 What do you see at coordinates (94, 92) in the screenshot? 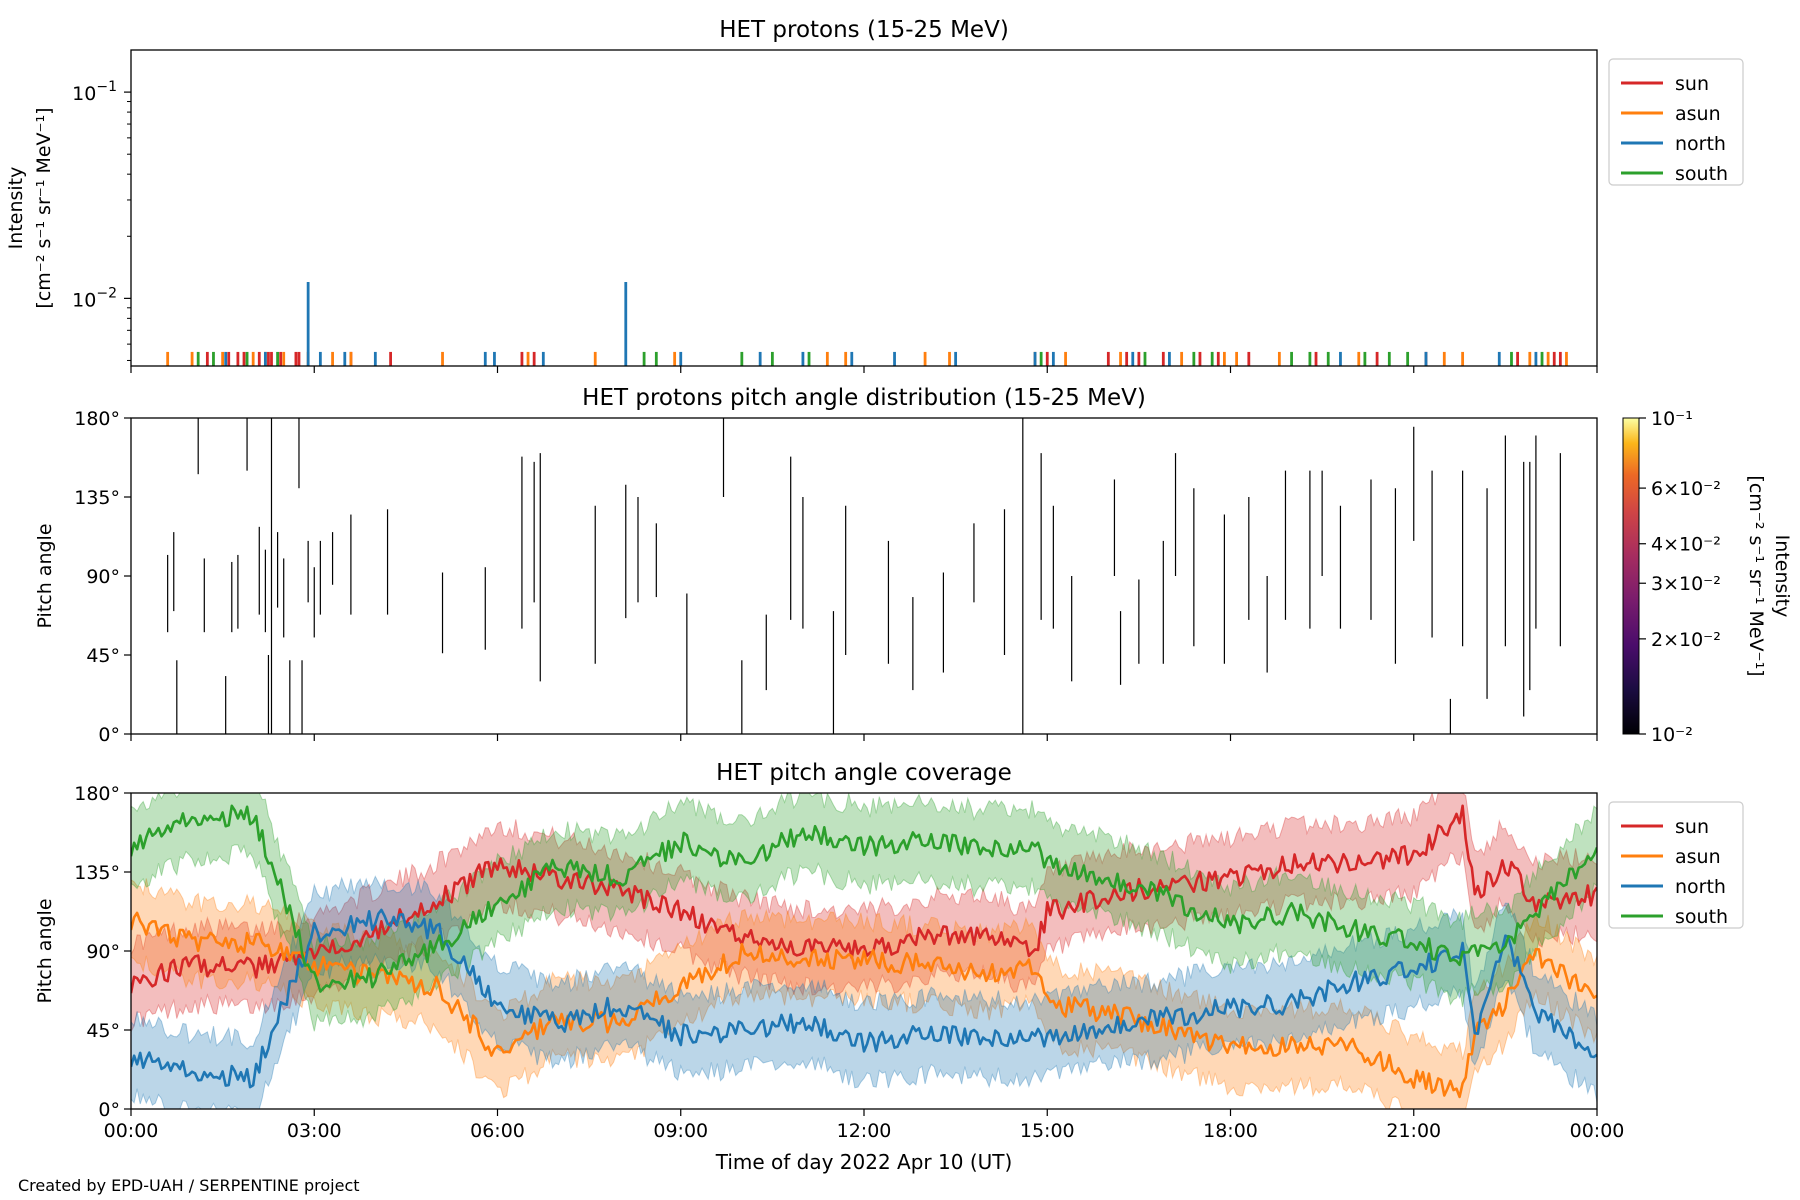
I see `intensity-tick-label: 10⁻¹` at bounding box center [94, 92].